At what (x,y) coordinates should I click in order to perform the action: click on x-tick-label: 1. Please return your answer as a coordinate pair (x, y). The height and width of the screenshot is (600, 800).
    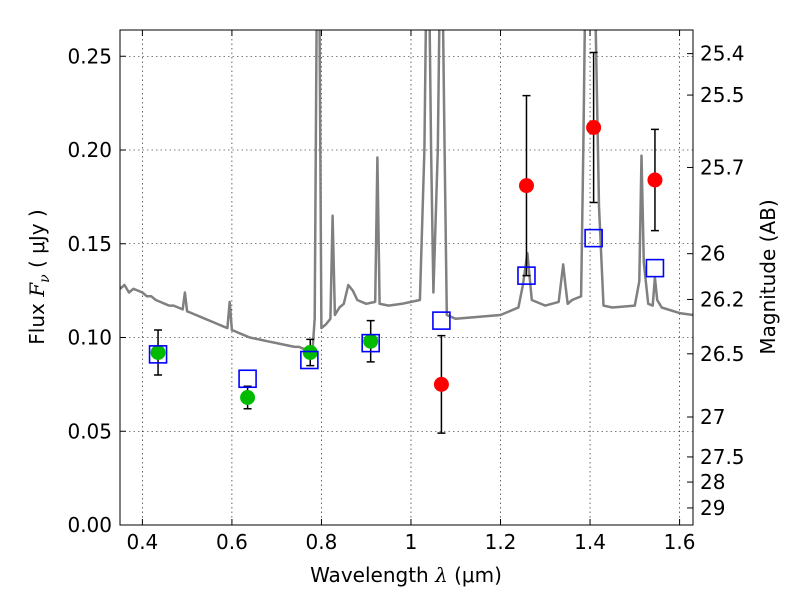
    Looking at the image, I should click on (411, 542).